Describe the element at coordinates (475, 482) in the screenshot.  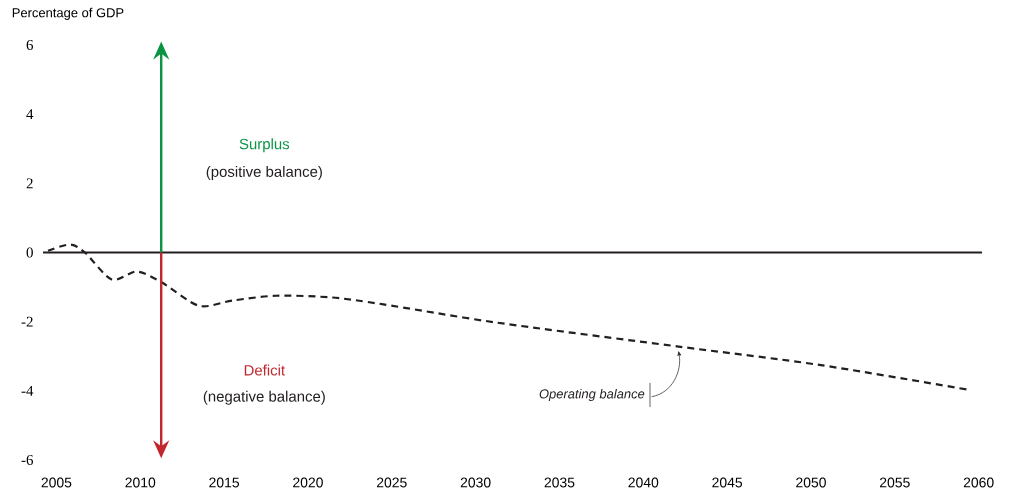
I see `x-tick-label: 2030` at that location.